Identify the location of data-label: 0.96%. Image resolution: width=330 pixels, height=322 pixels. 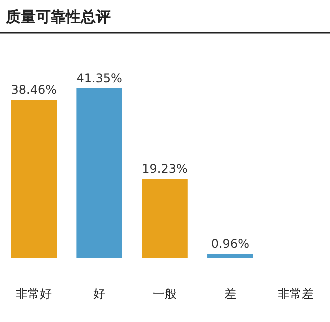
(230, 244).